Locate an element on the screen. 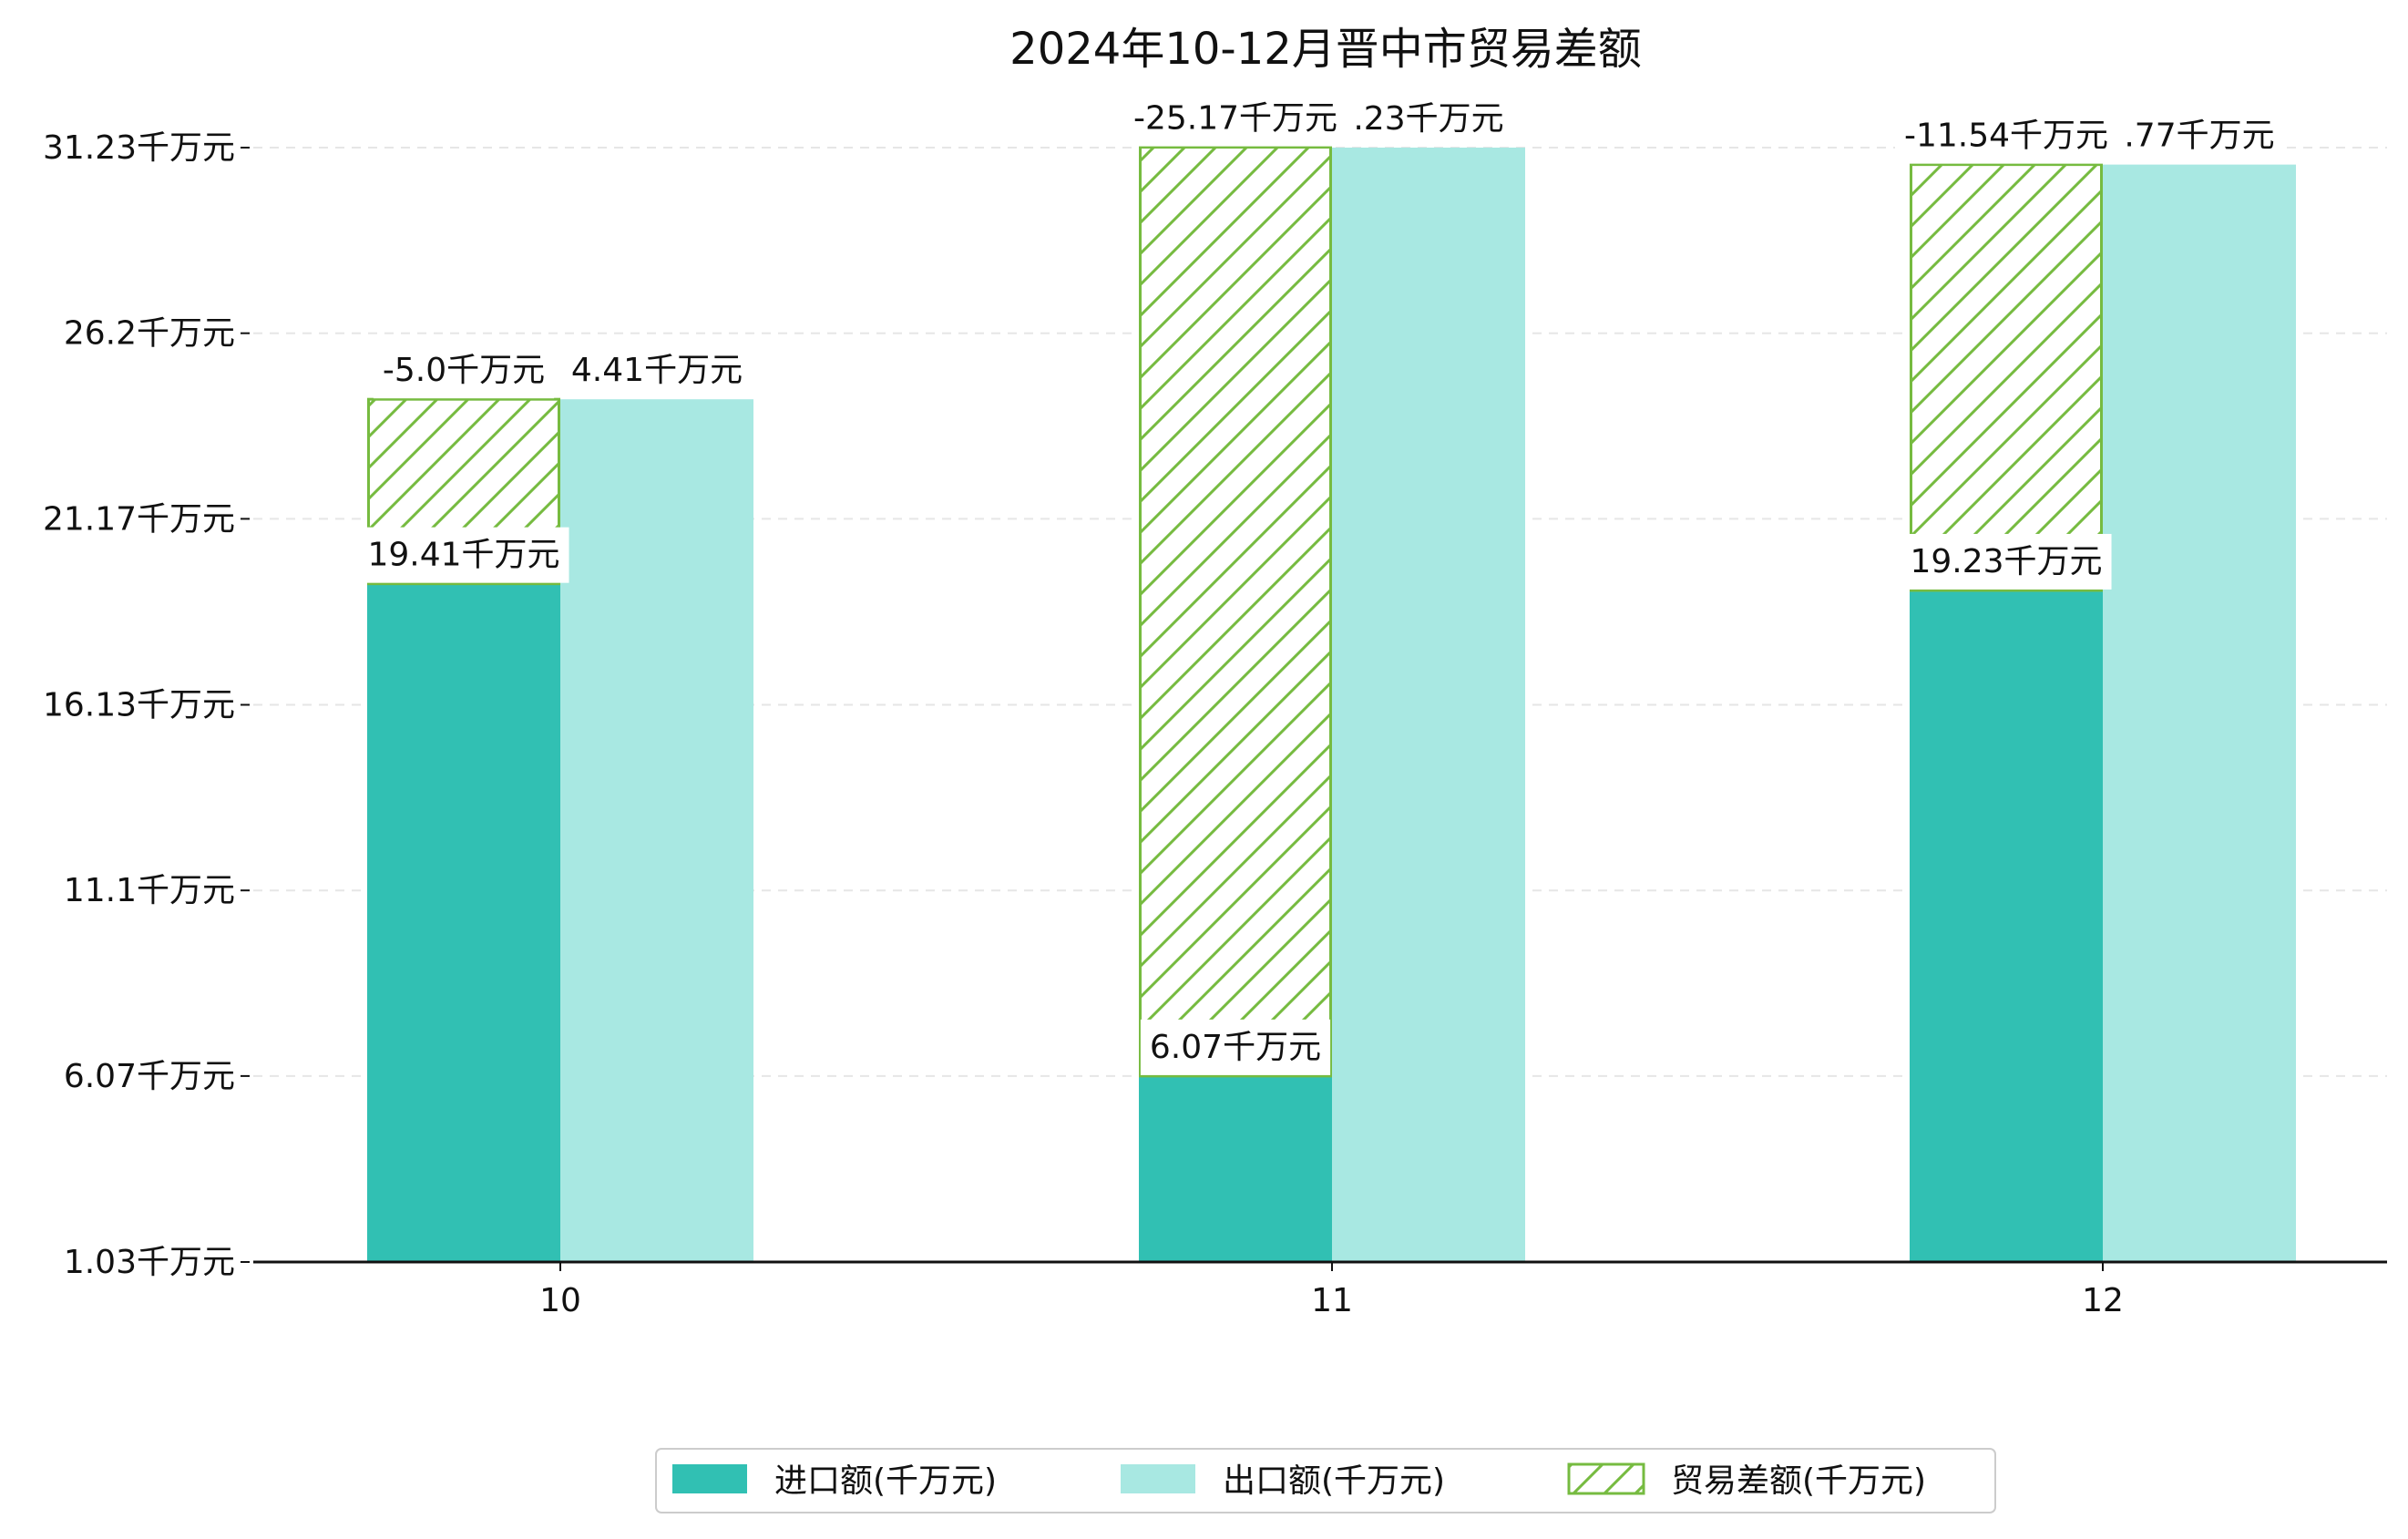 Image resolution: width=2408 pixels, height=1539 pixels. legend-label-2: 出口额(千万元) is located at coordinates (1334, 1481).